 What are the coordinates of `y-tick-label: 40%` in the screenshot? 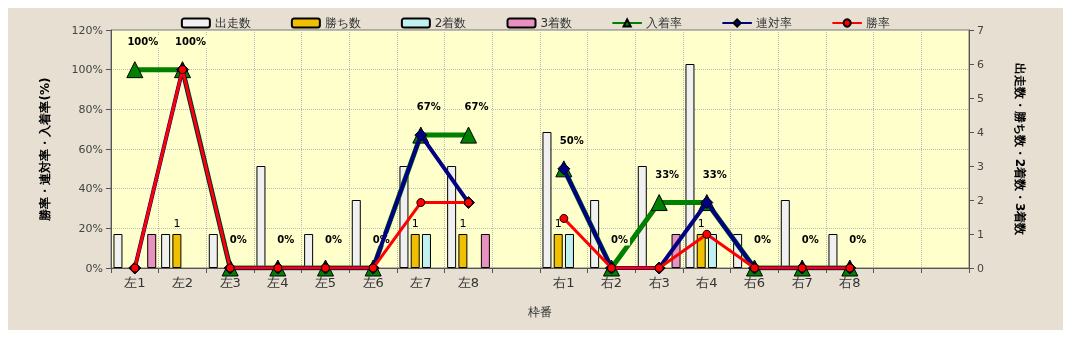 It's located at (90, 189).